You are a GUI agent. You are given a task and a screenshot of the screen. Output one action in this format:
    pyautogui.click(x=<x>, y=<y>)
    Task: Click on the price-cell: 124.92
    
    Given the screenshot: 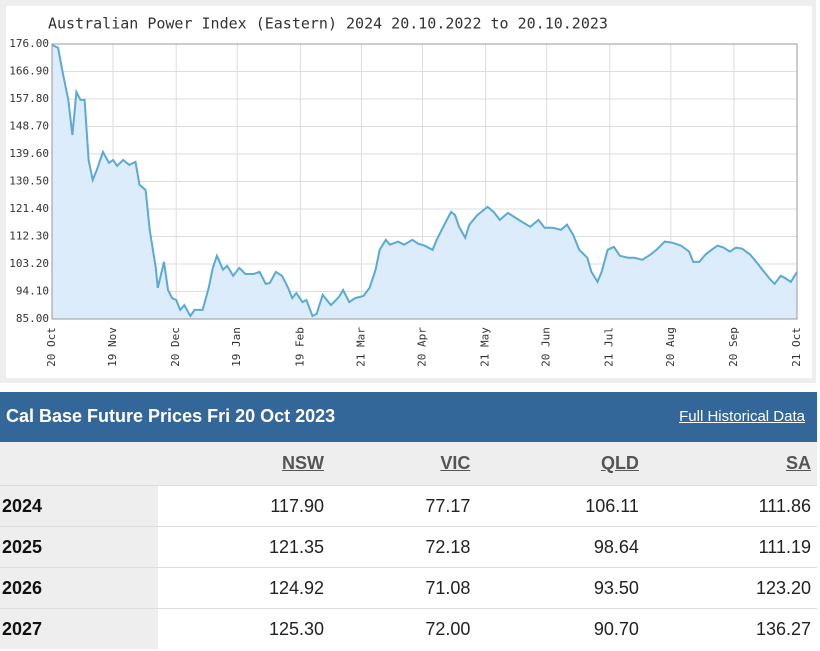 What is the action you would take?
    pyautogui.click(x=244, y=588)
    